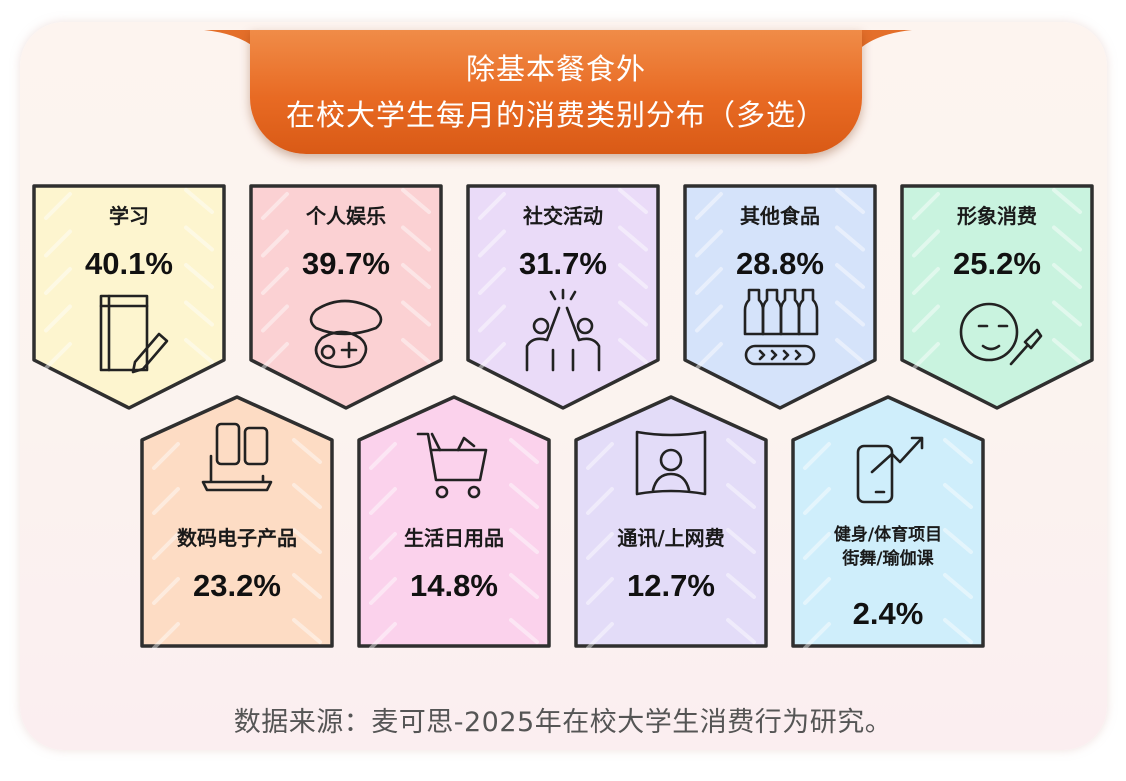 The image size is (1126, 781). Describe the element at coordinates (237, 538) in the screenshot. I see `category-label: 数码电子产品` at that location.